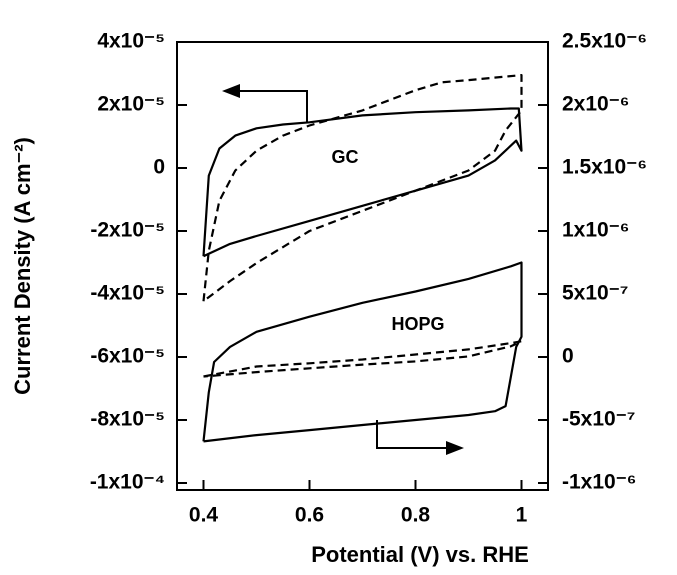 Image resolution: width=677 pixels, height=575 pixels. Describe the element at coordinates (595, 104) in the screenshot. I see `y2-tick-label: 2x10⁻⁶` at that location.